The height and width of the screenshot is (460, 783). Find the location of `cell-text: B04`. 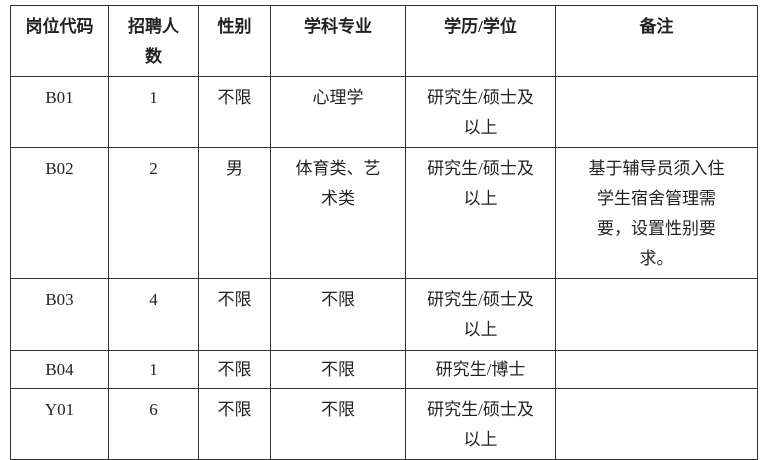

cell-text: B04 is located at coordinates (59, 369).